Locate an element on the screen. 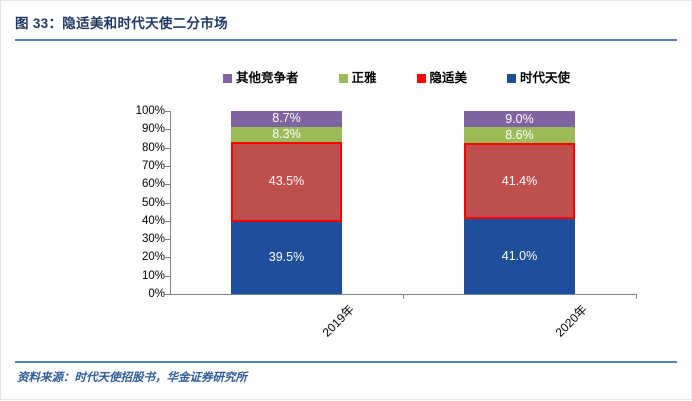 The height and width of the screenshot is (401, 692). bar-stack-2020年: 41.0% 41.4% 8.6% 9.0% is located at coordinates (519, 202).